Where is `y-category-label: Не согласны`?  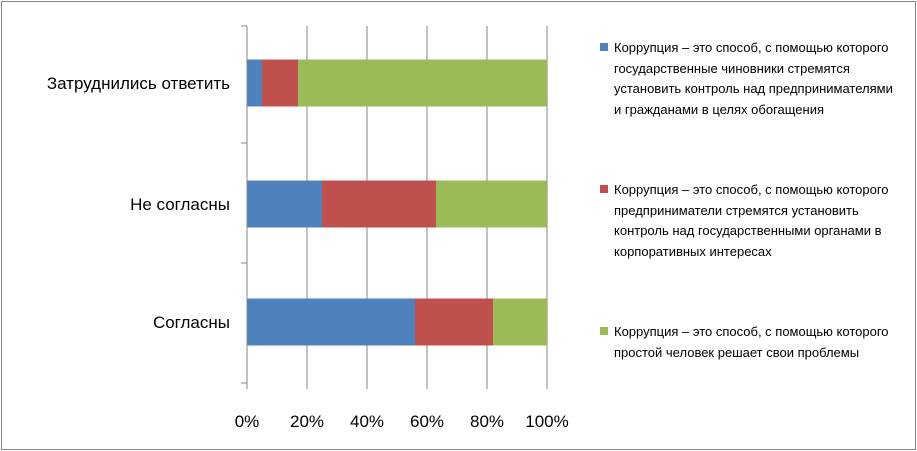 y-category-label: Не согласны is located at coordinates (180, 204).